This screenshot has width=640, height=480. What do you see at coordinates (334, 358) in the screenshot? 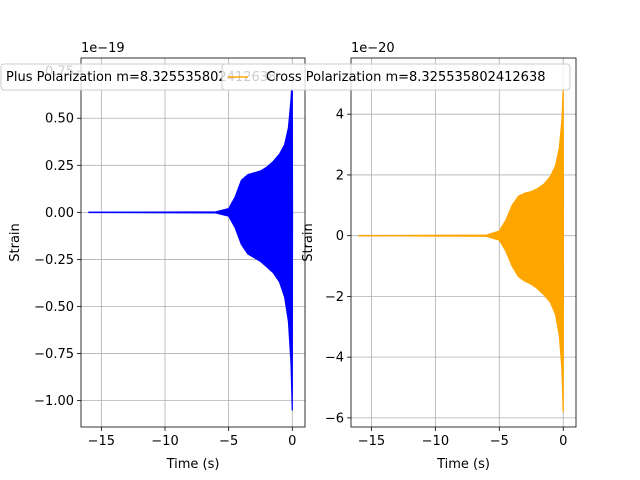
I see `y-tick-label: −4` at bounding box center [334, 358].